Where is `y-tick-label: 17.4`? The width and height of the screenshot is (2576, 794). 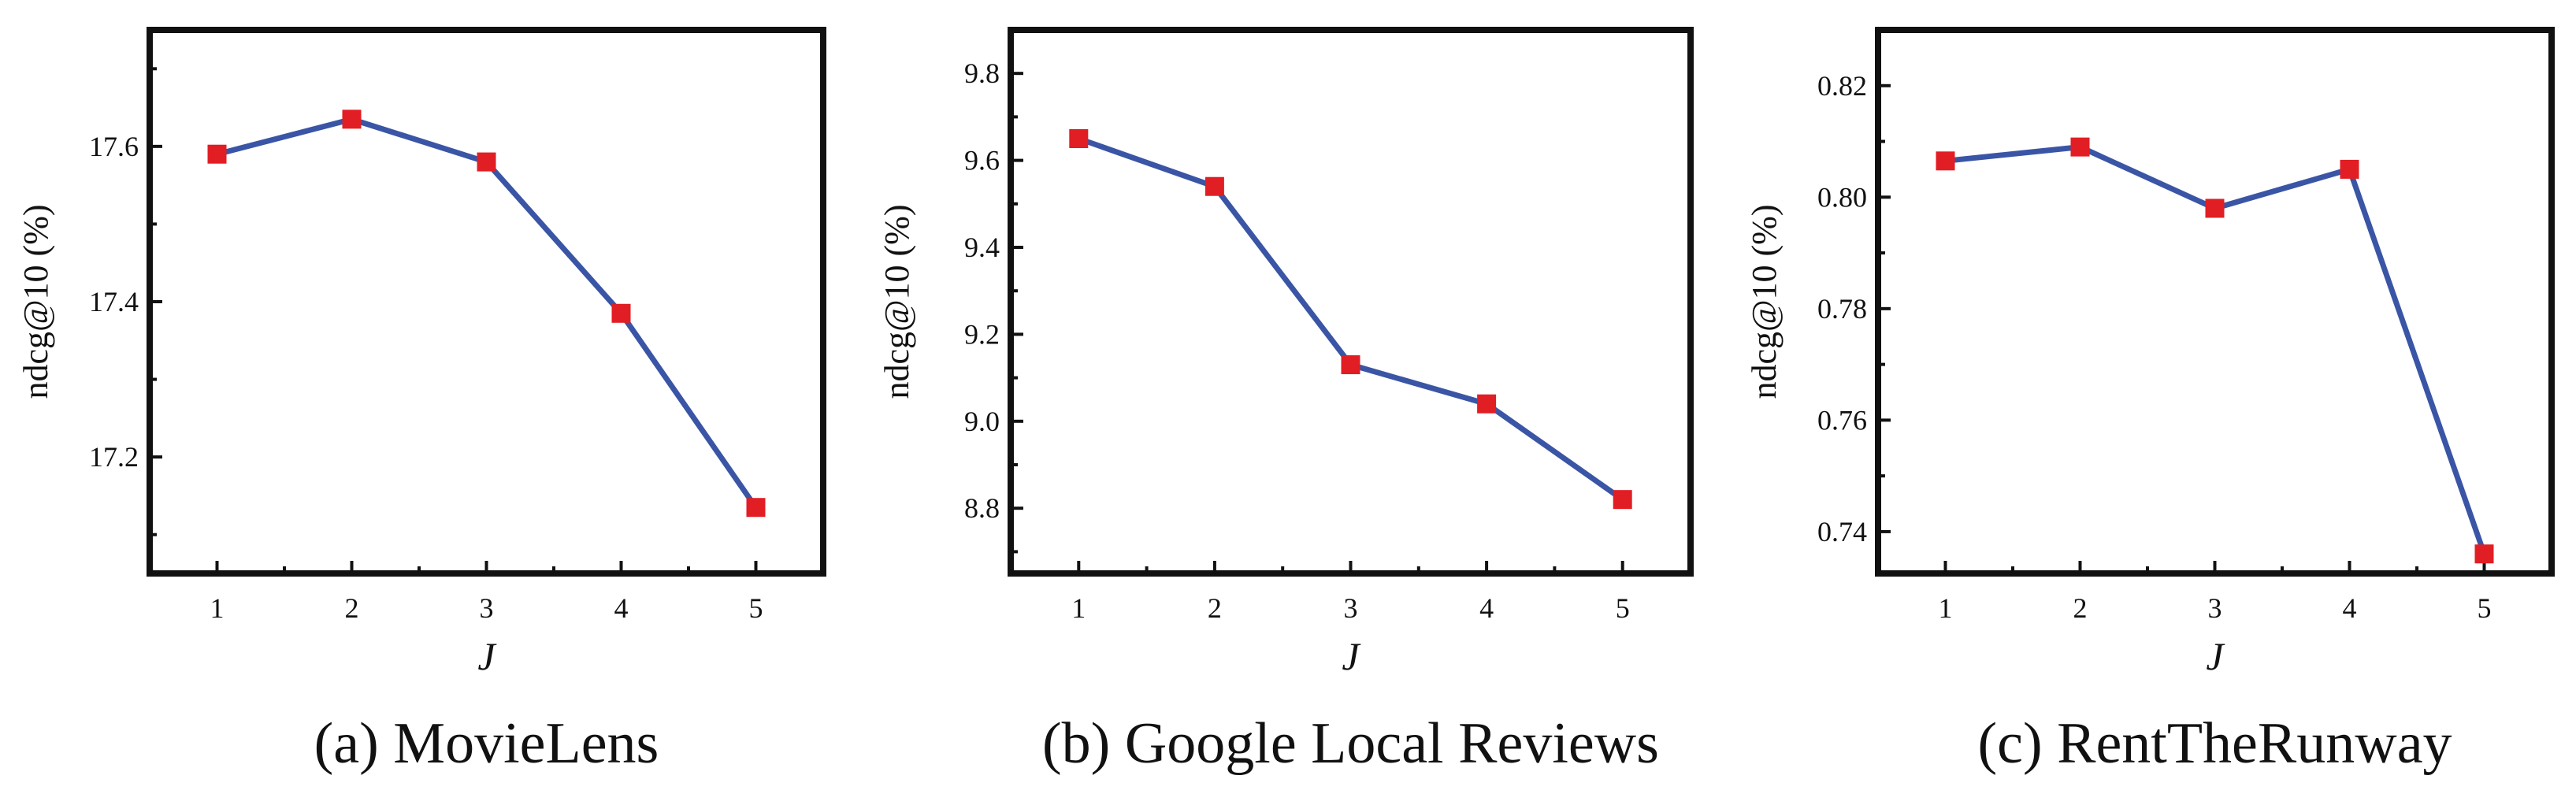
y-tick-label: 17.4 is located at coordinates (114, 301).